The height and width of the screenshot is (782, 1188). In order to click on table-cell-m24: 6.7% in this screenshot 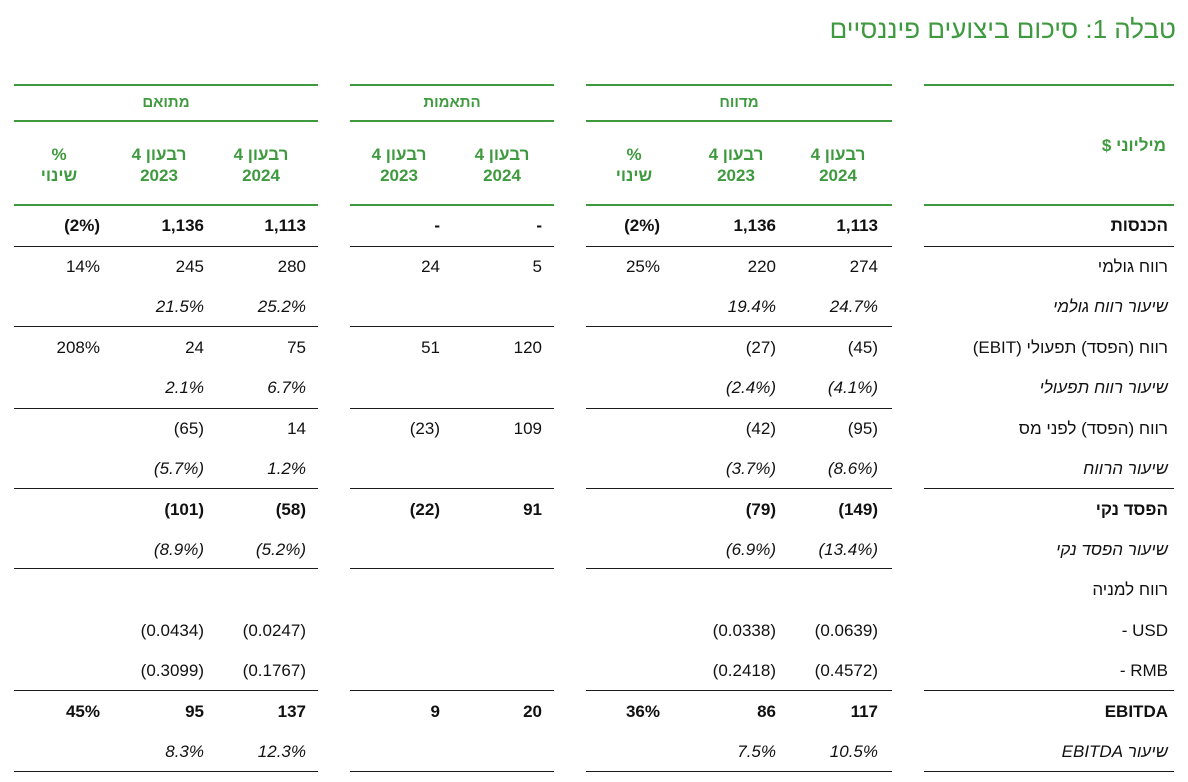, I will do `click(286, 387)`.